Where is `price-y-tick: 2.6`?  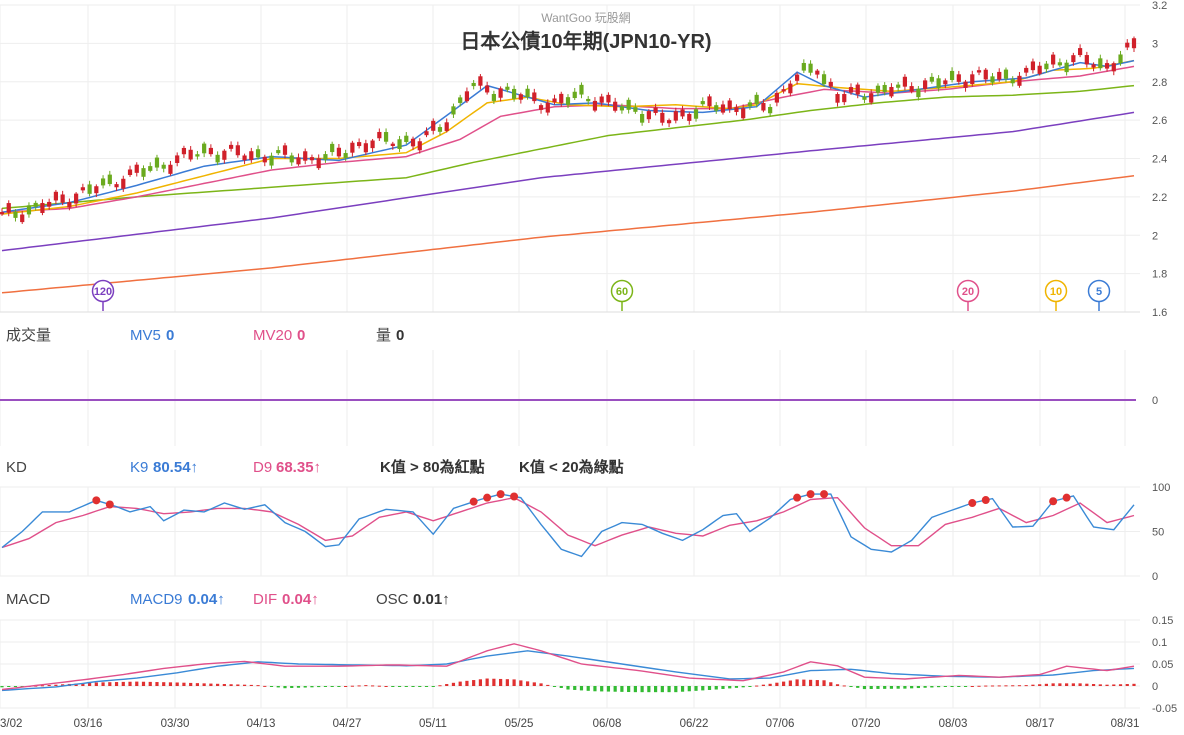
price-y-tick: 2.6 is located at coordinates (1159, 121).